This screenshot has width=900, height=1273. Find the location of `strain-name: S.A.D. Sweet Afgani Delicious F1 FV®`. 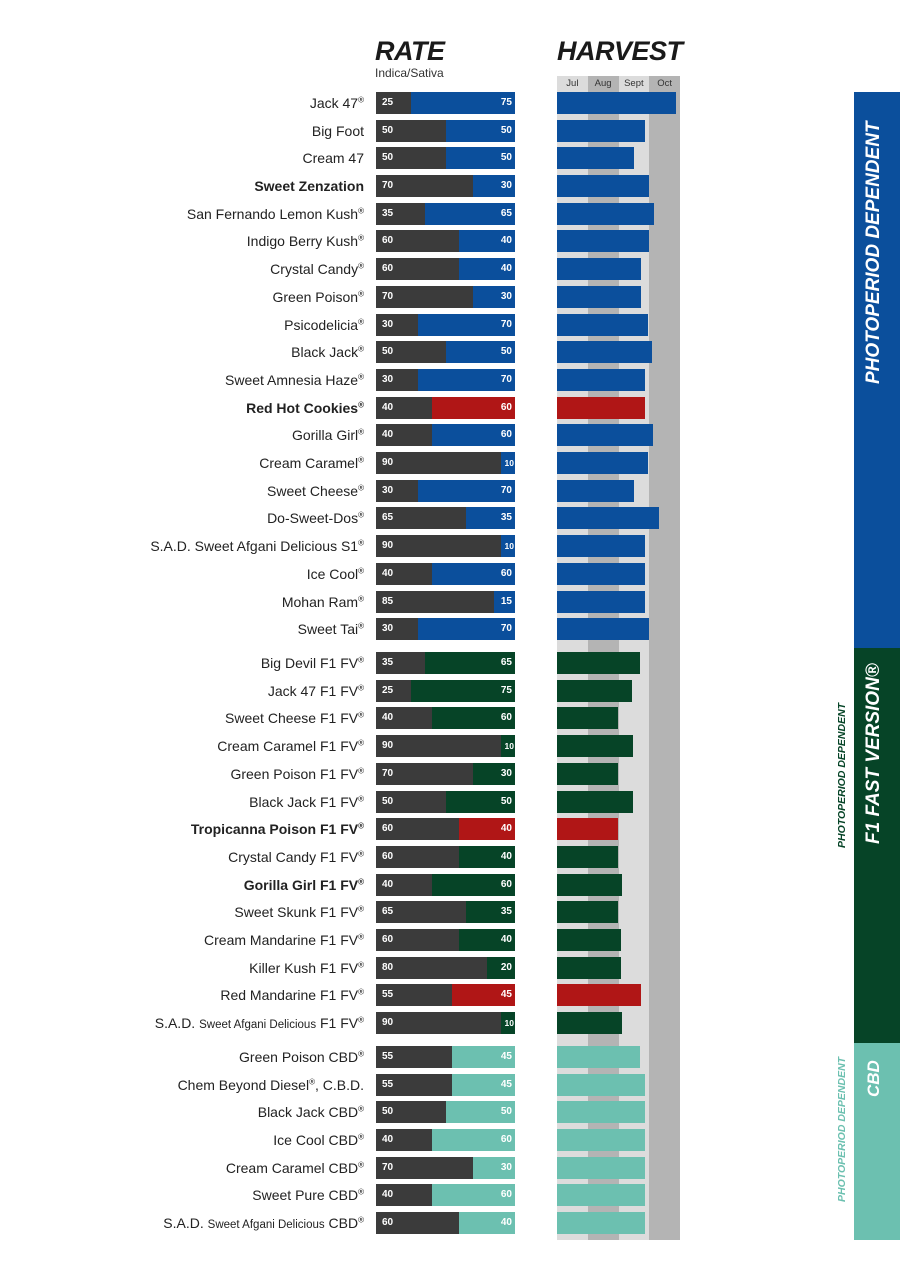

strain-name: S.A.D. Sweet Afgani Delicious F1 FV® is located at coordinates (259, 1023).